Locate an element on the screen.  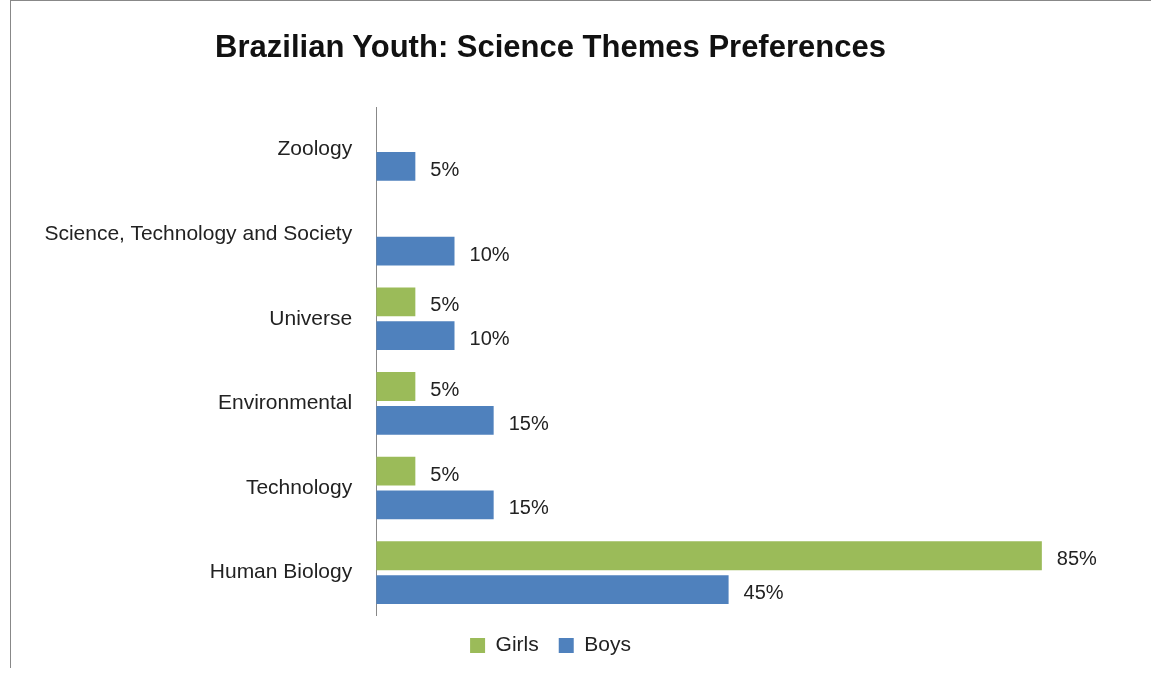
data-label: 45% is located at coordinates (763, 592).